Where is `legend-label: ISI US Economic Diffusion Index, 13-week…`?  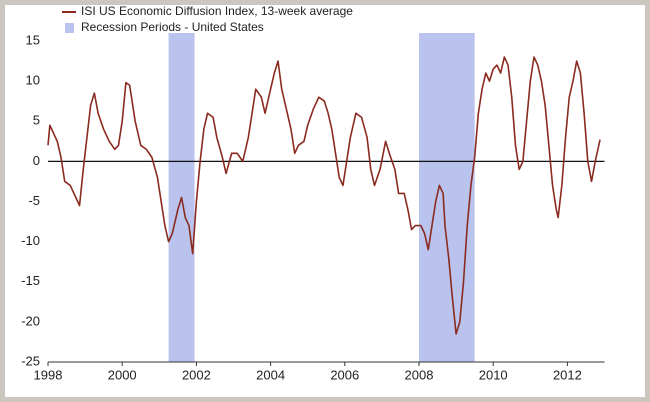
legend-label: ISI US Economic Diffusion Index, 13-week… is located at coordinates (217, 11).